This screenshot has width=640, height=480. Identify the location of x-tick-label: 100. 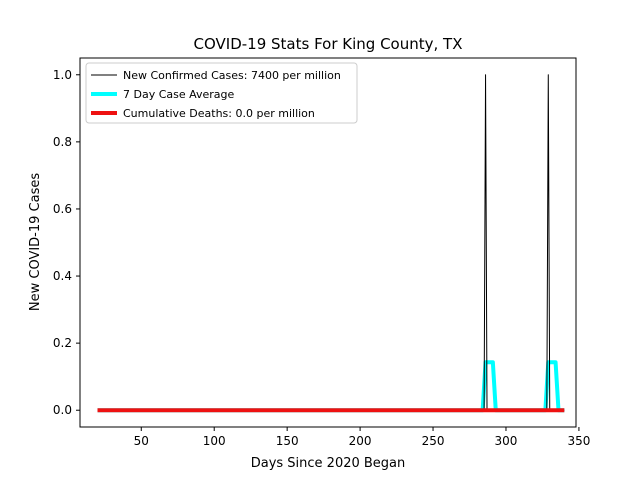
(214, 441).